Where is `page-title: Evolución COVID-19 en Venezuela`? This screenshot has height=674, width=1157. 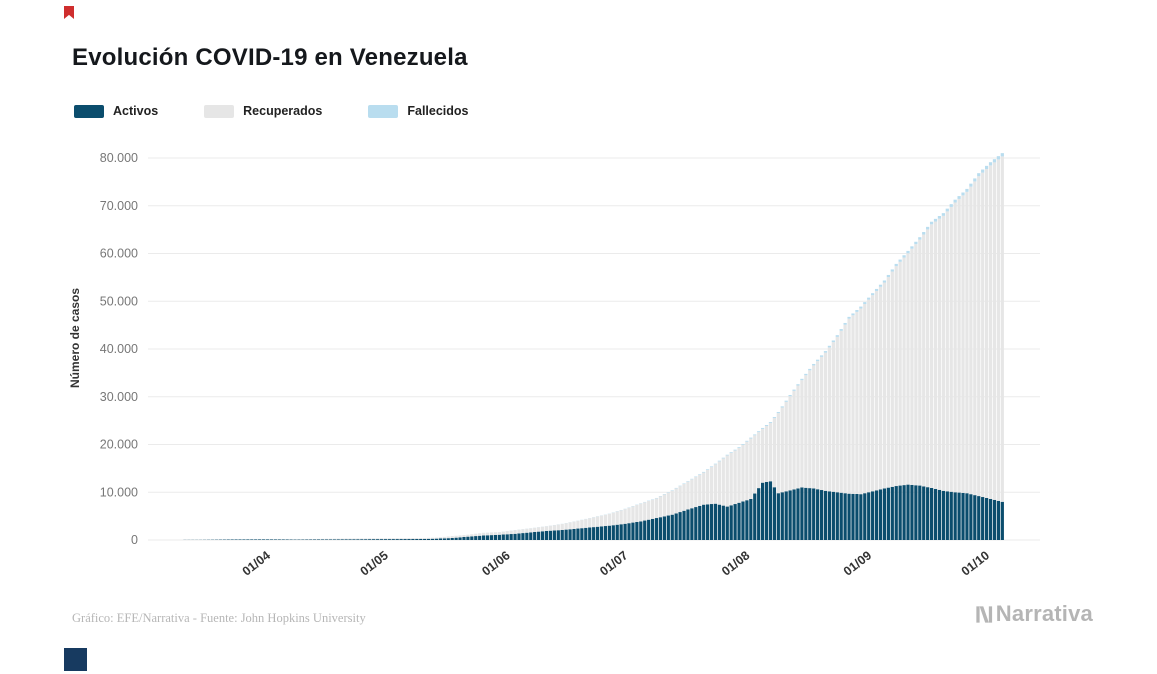
page-title: Evolución COVID-19 en Venezuela is located at coordinates (270, 57).